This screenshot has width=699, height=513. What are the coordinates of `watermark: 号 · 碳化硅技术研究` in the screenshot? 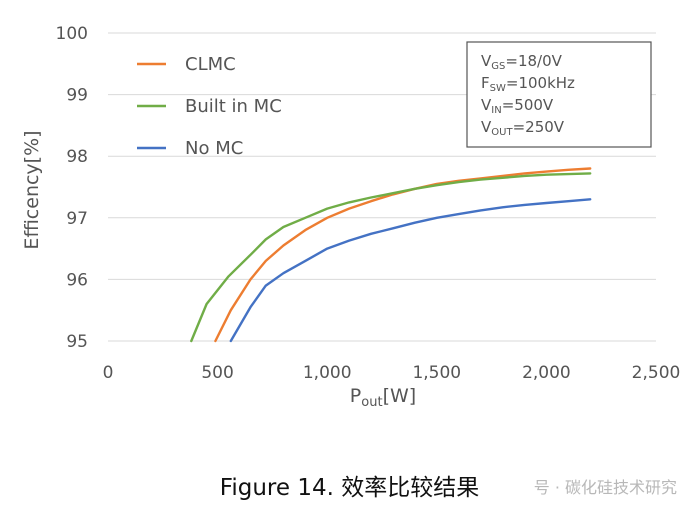 It's located at (605, 487).